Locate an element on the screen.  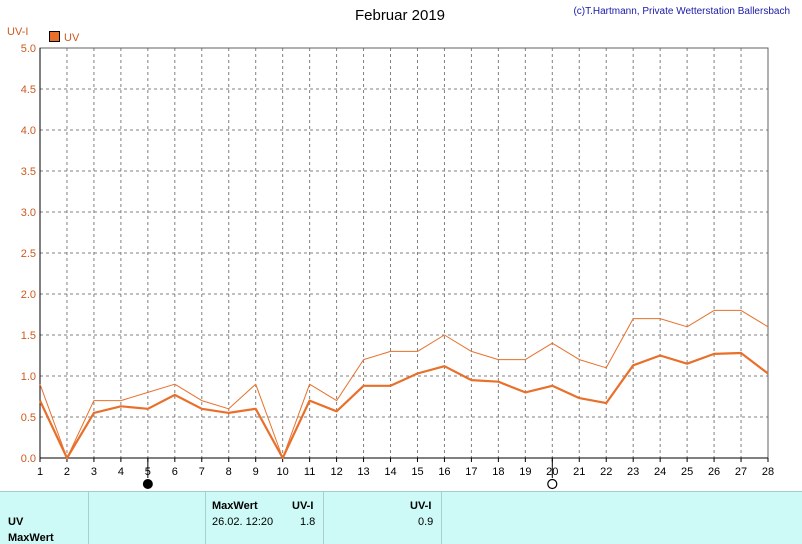
x-tick-label: 13 is located at coordinates (363, 472).